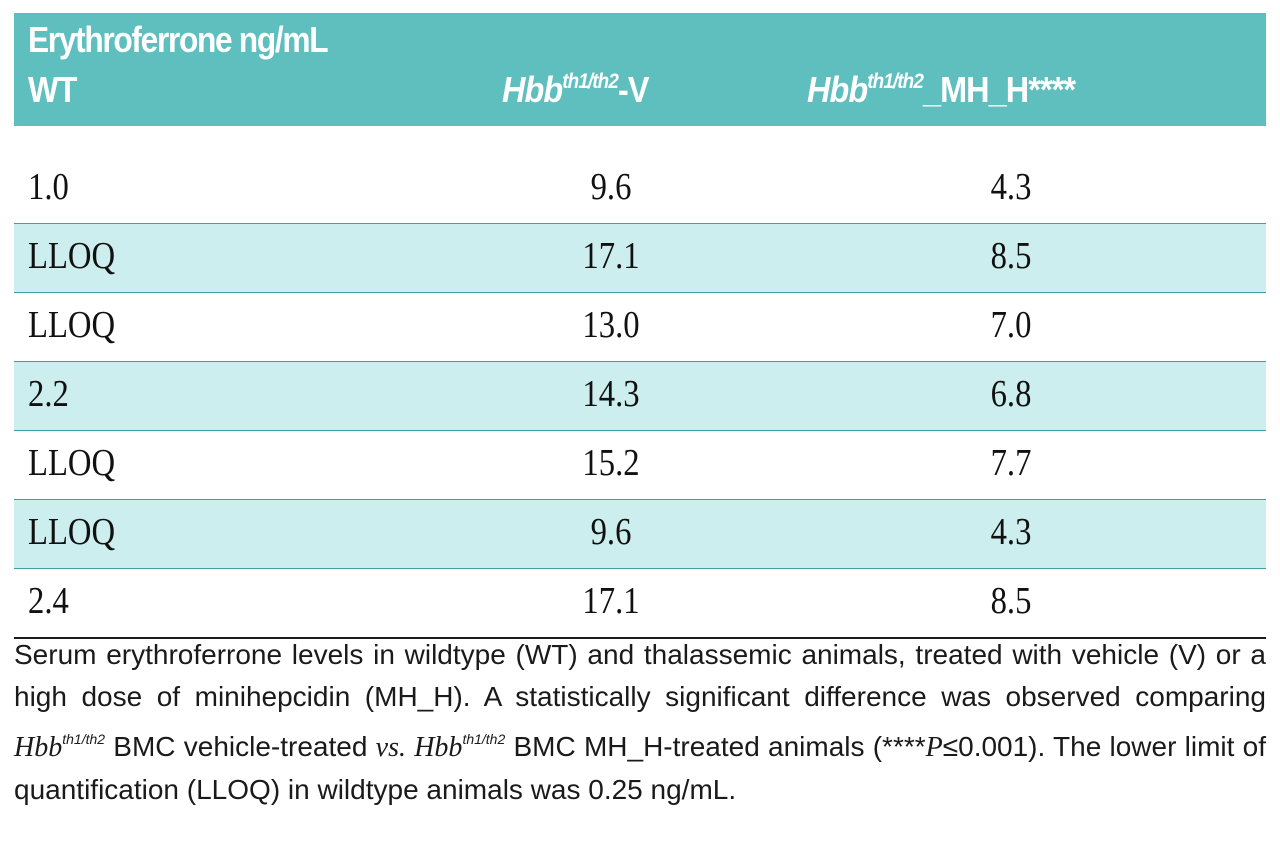 The width and height of the screenshot is (1280, 866). I want to click on caption-text, so click(410, 746).